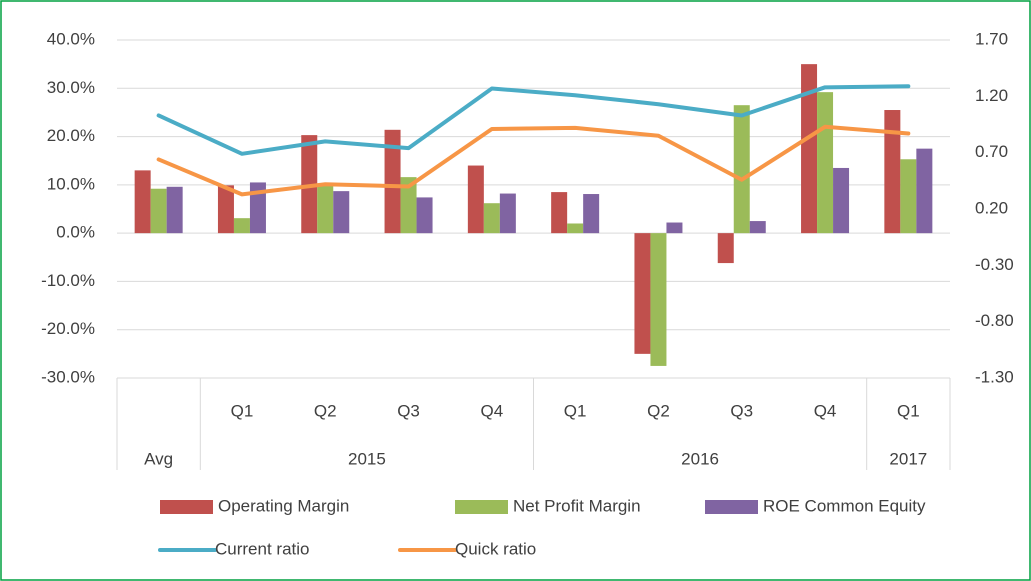  I want to click on y2-tick-label: -0.80, so click(994, 320).